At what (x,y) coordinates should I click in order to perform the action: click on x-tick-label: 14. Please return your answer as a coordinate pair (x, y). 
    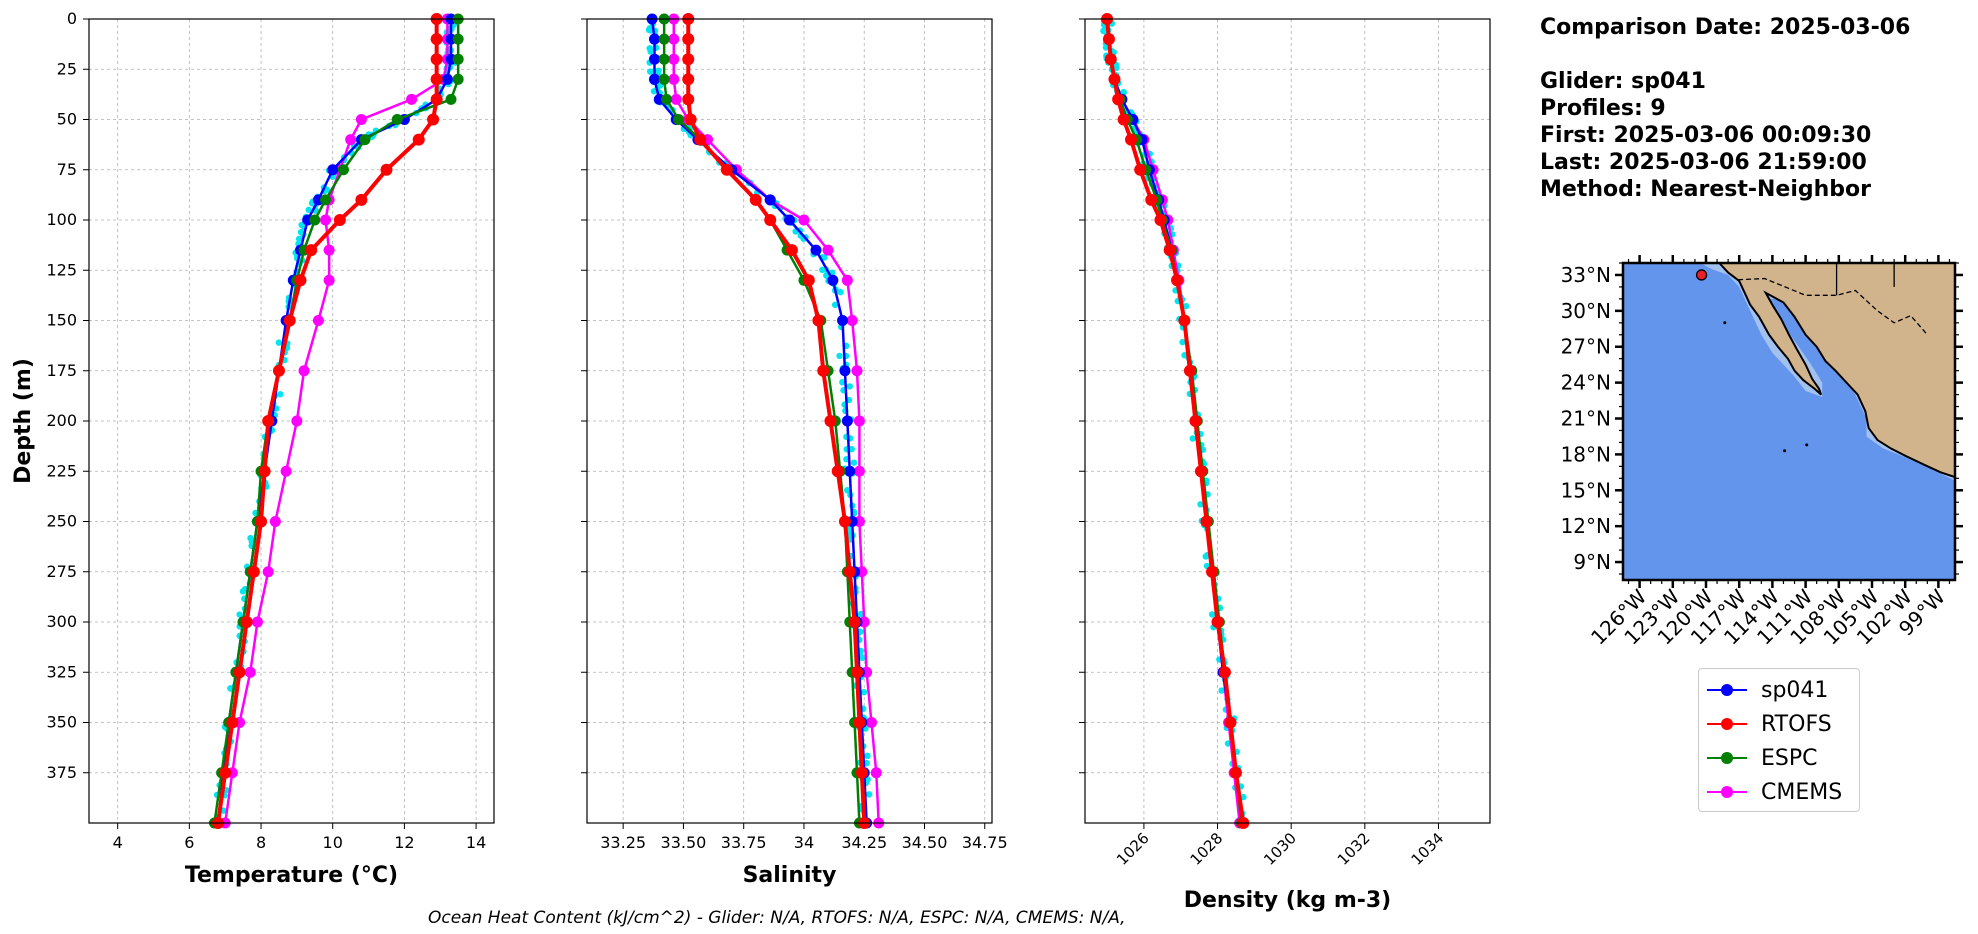
    Looking at the image, I should click on (476, 842).